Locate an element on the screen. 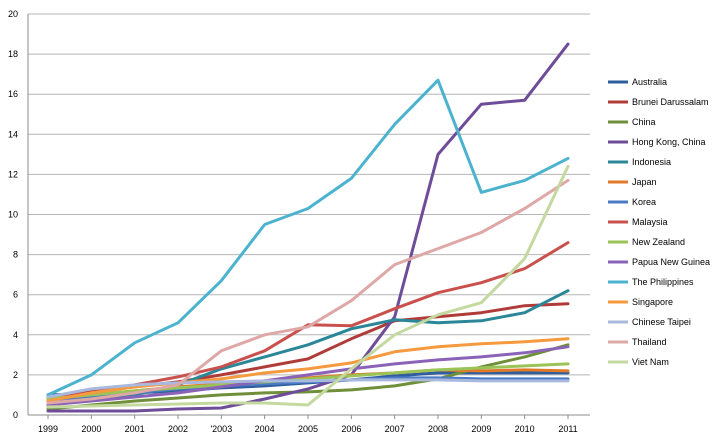 The height and width of the screenshot is (441, 723). legend-label-viet-nam: Viet Nam is located at coordinates (650, 362).